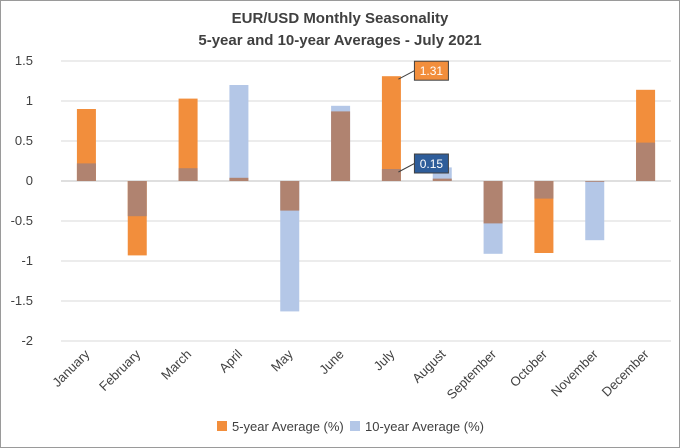 The image size is (680, 448). Describe the element at coordinates (22, 220) in the screenshot. I see `y-tick-label: -0.5` at that location.